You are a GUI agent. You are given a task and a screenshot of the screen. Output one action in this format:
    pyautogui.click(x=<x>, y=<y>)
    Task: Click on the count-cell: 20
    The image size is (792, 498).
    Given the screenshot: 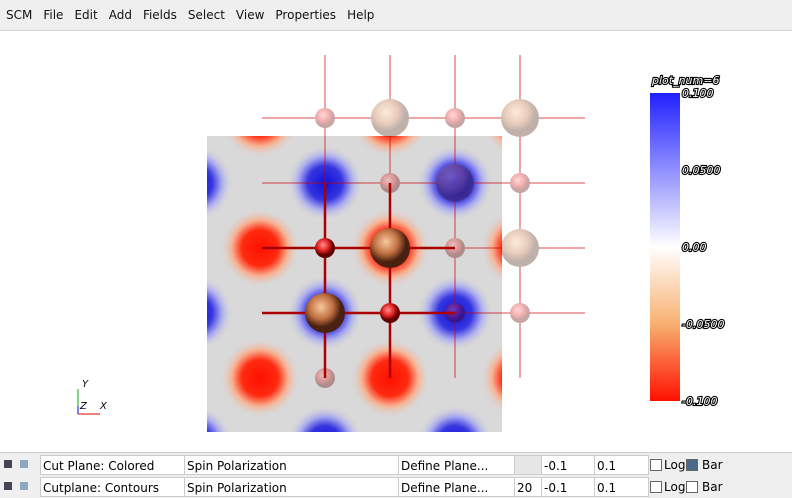 What is the action you would take?
    pyautogui.click(x=528, y=487)
    